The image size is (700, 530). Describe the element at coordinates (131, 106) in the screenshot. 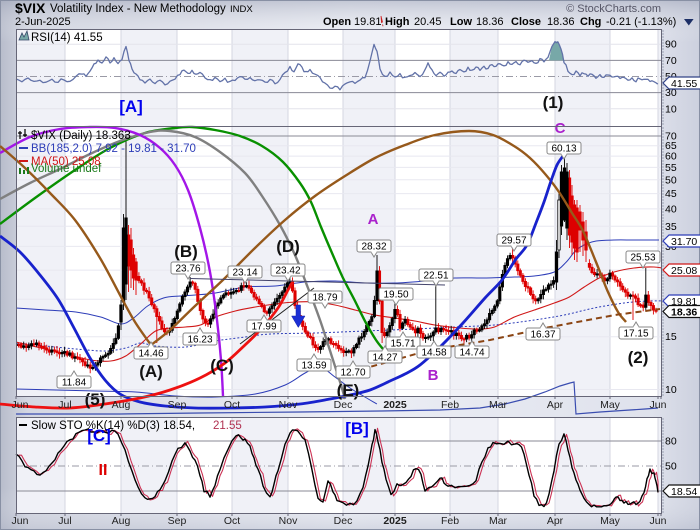

I see `svg-text: [A]` at that location.